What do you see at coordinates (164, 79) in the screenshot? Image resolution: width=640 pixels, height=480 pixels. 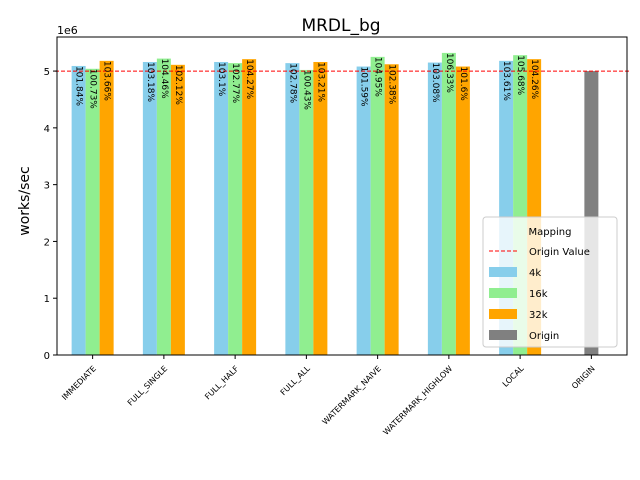 I see `bar-value-label: 104.46%` at bounding box center [164, 79].